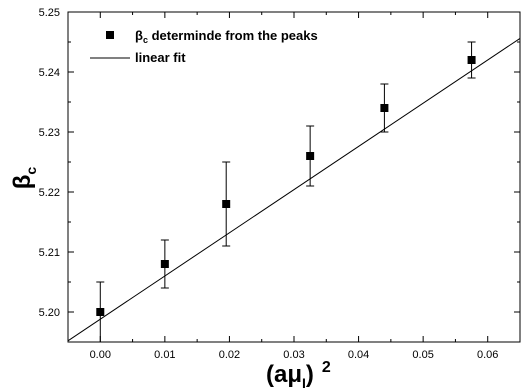  Describe the element at coordinates (145, 40) in the screenshot. I see `legend-points-sub: c` at that location.